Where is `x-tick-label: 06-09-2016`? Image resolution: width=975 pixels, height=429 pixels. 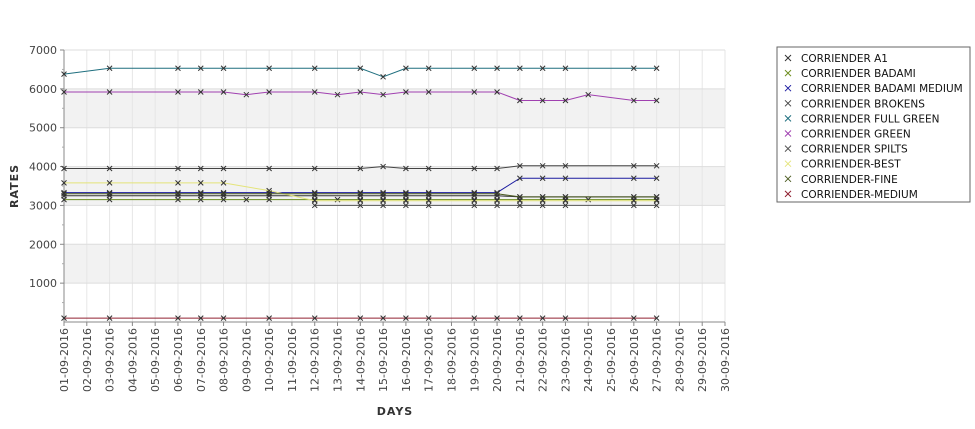 x-tick-label: 06-09-2016 is located at coordinates (178, 360).